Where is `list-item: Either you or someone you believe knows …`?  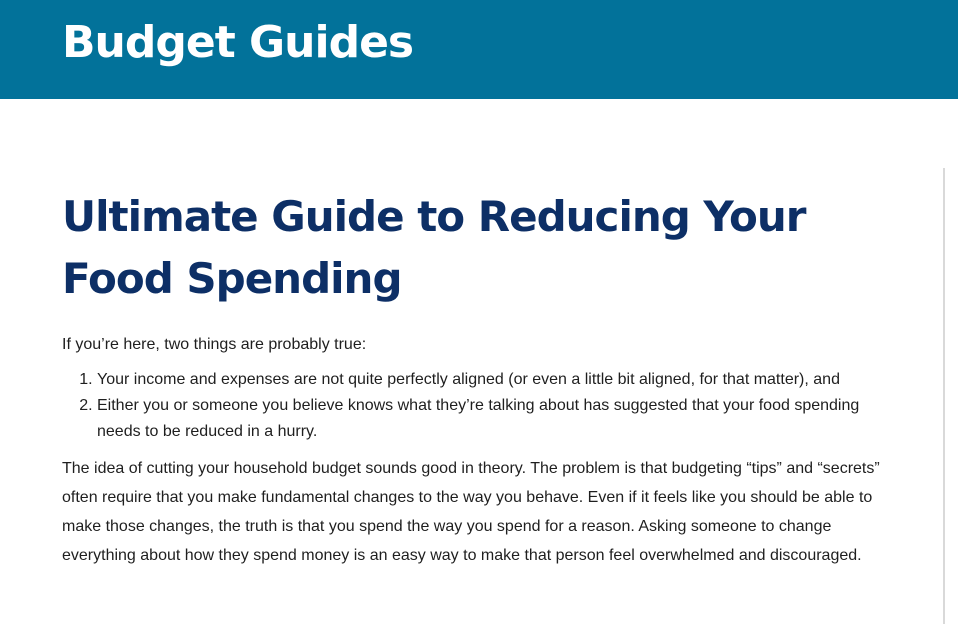 list-item: Either you or someone you believe knows … is located at coordinates (487, 419).